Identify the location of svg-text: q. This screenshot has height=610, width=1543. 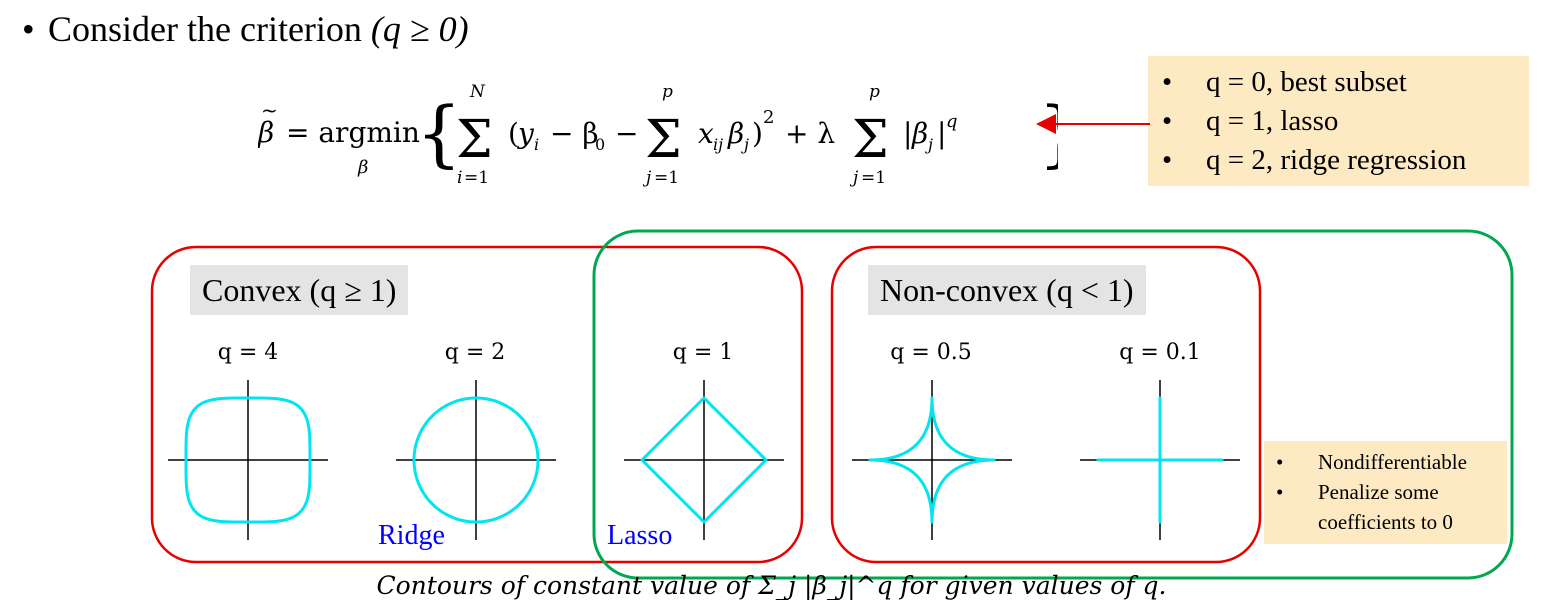
(952, 121).